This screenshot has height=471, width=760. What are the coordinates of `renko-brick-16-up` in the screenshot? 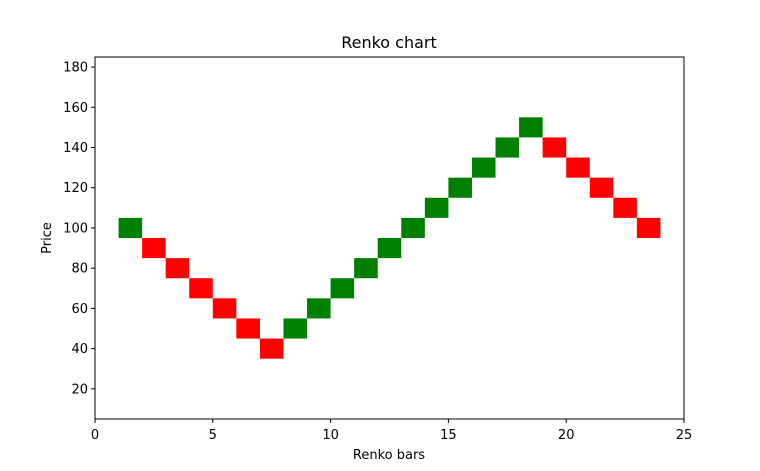 It's located at (483, 167).